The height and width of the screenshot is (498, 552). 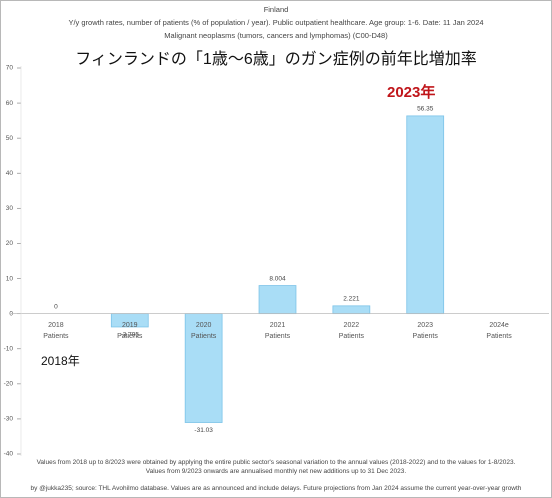 What do you see at coordinates (203, 330) in the screenshot?
I see `x-tick-label: 2020 Patients` at bounding box center [203, 330].